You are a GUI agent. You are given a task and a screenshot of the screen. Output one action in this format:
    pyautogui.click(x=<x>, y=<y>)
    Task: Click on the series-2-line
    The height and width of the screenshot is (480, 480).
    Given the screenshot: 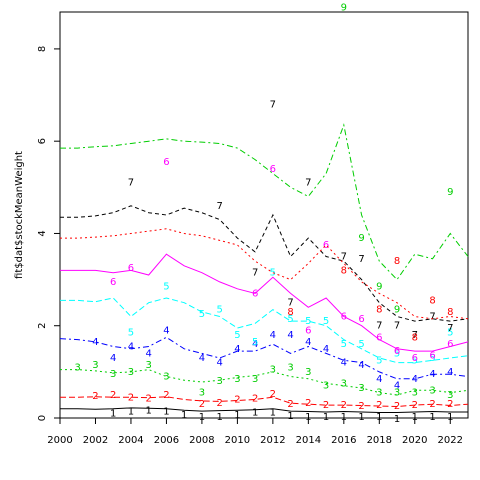 What is the action you would take?
    pyautogui.click(x=264, y=402)
    